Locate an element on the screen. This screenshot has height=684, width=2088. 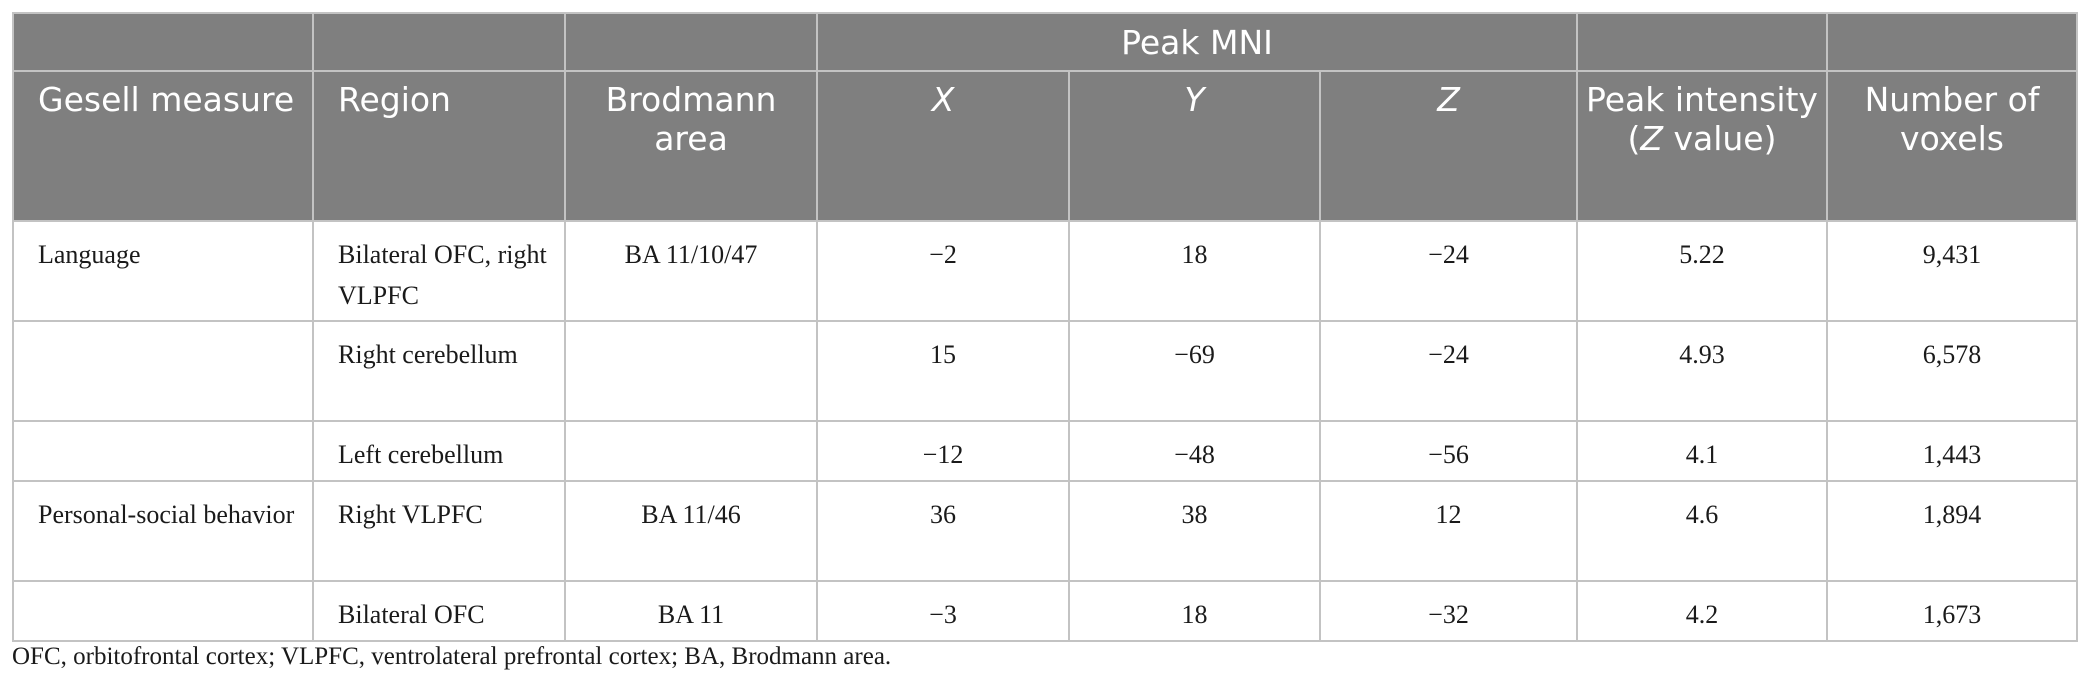
region-header: Region is located at coordinates (439, 146).